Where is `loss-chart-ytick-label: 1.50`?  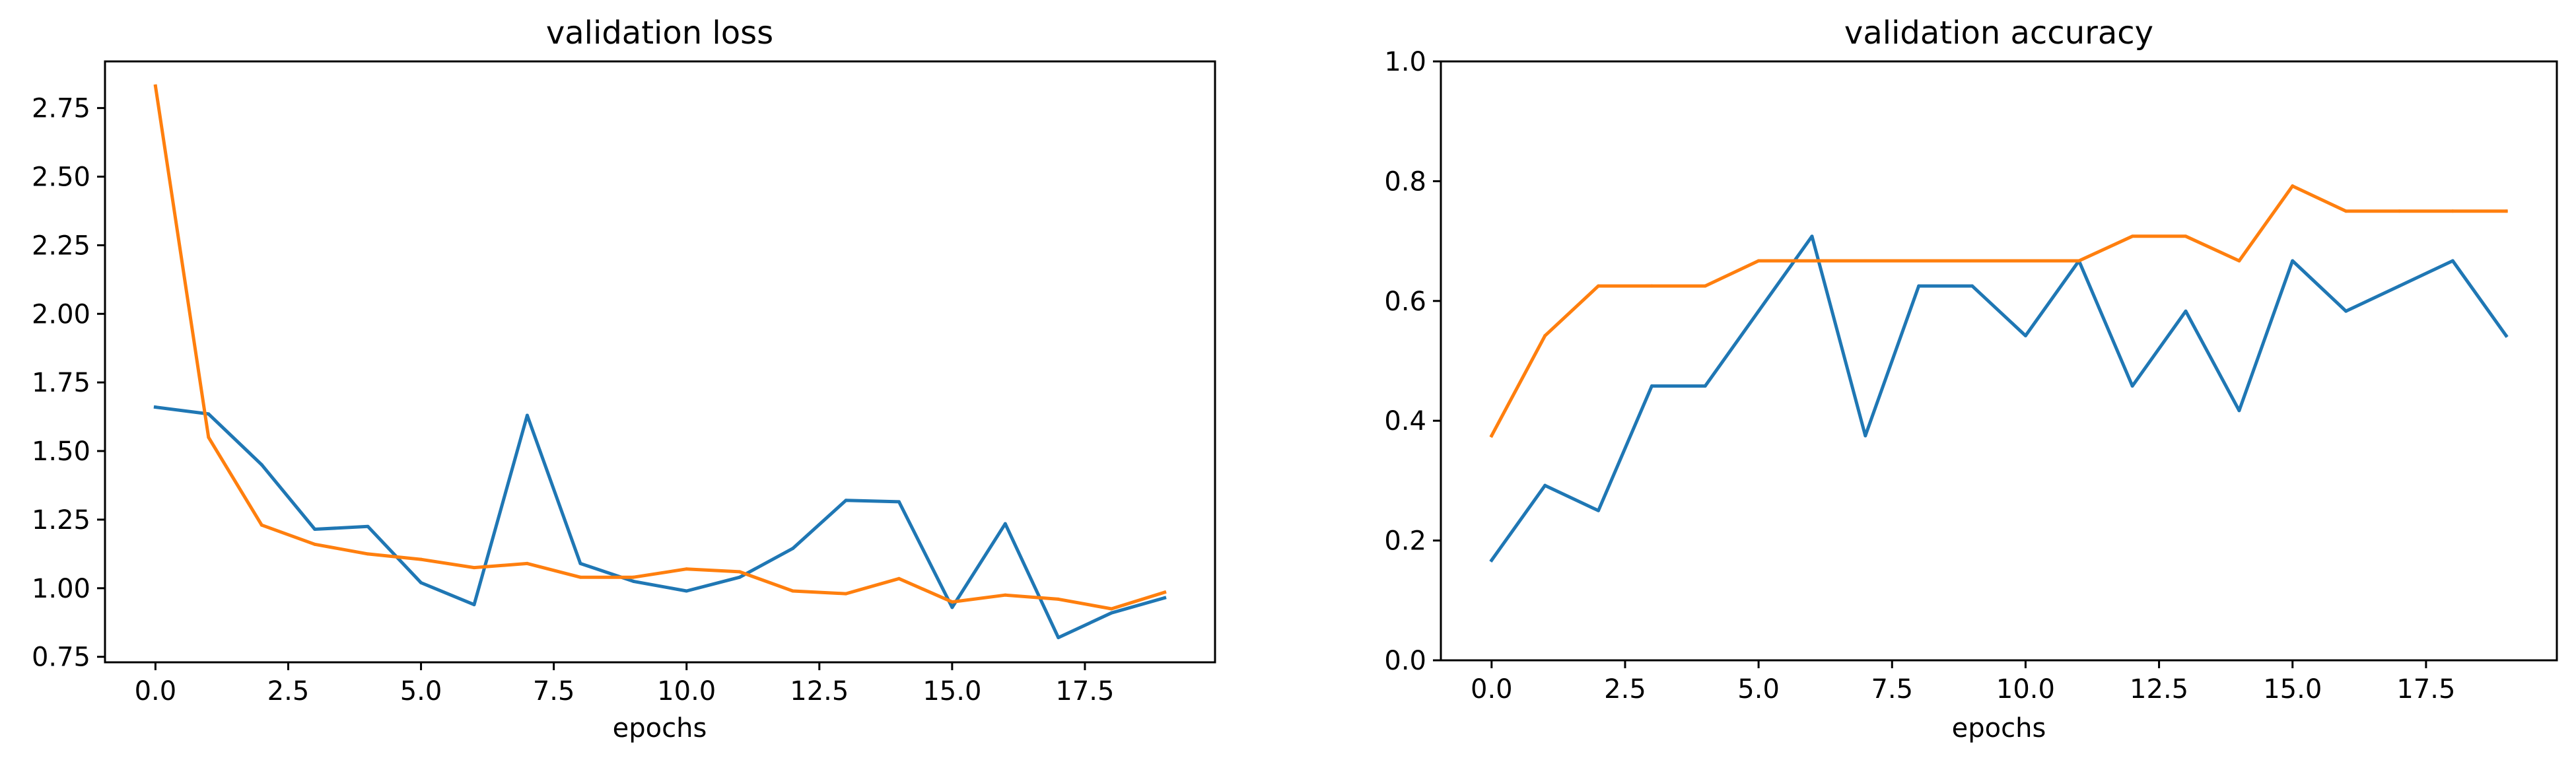 loss-chart-ytick-label: 1.50 is located at coordinates (61, 451).